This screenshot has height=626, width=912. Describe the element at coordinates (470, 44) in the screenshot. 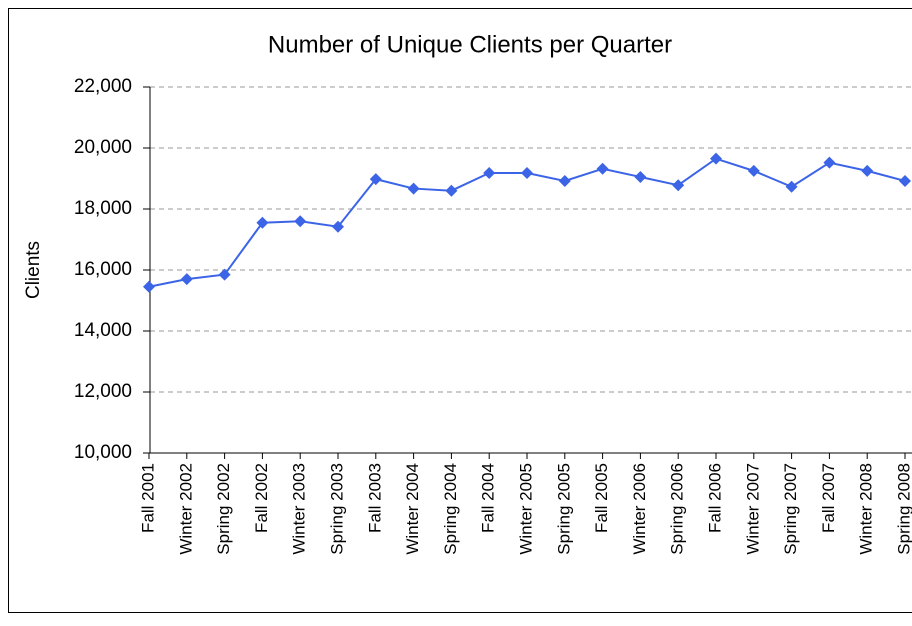

I see `chart-title: Number of Unique Clients per Quarter` at that location.